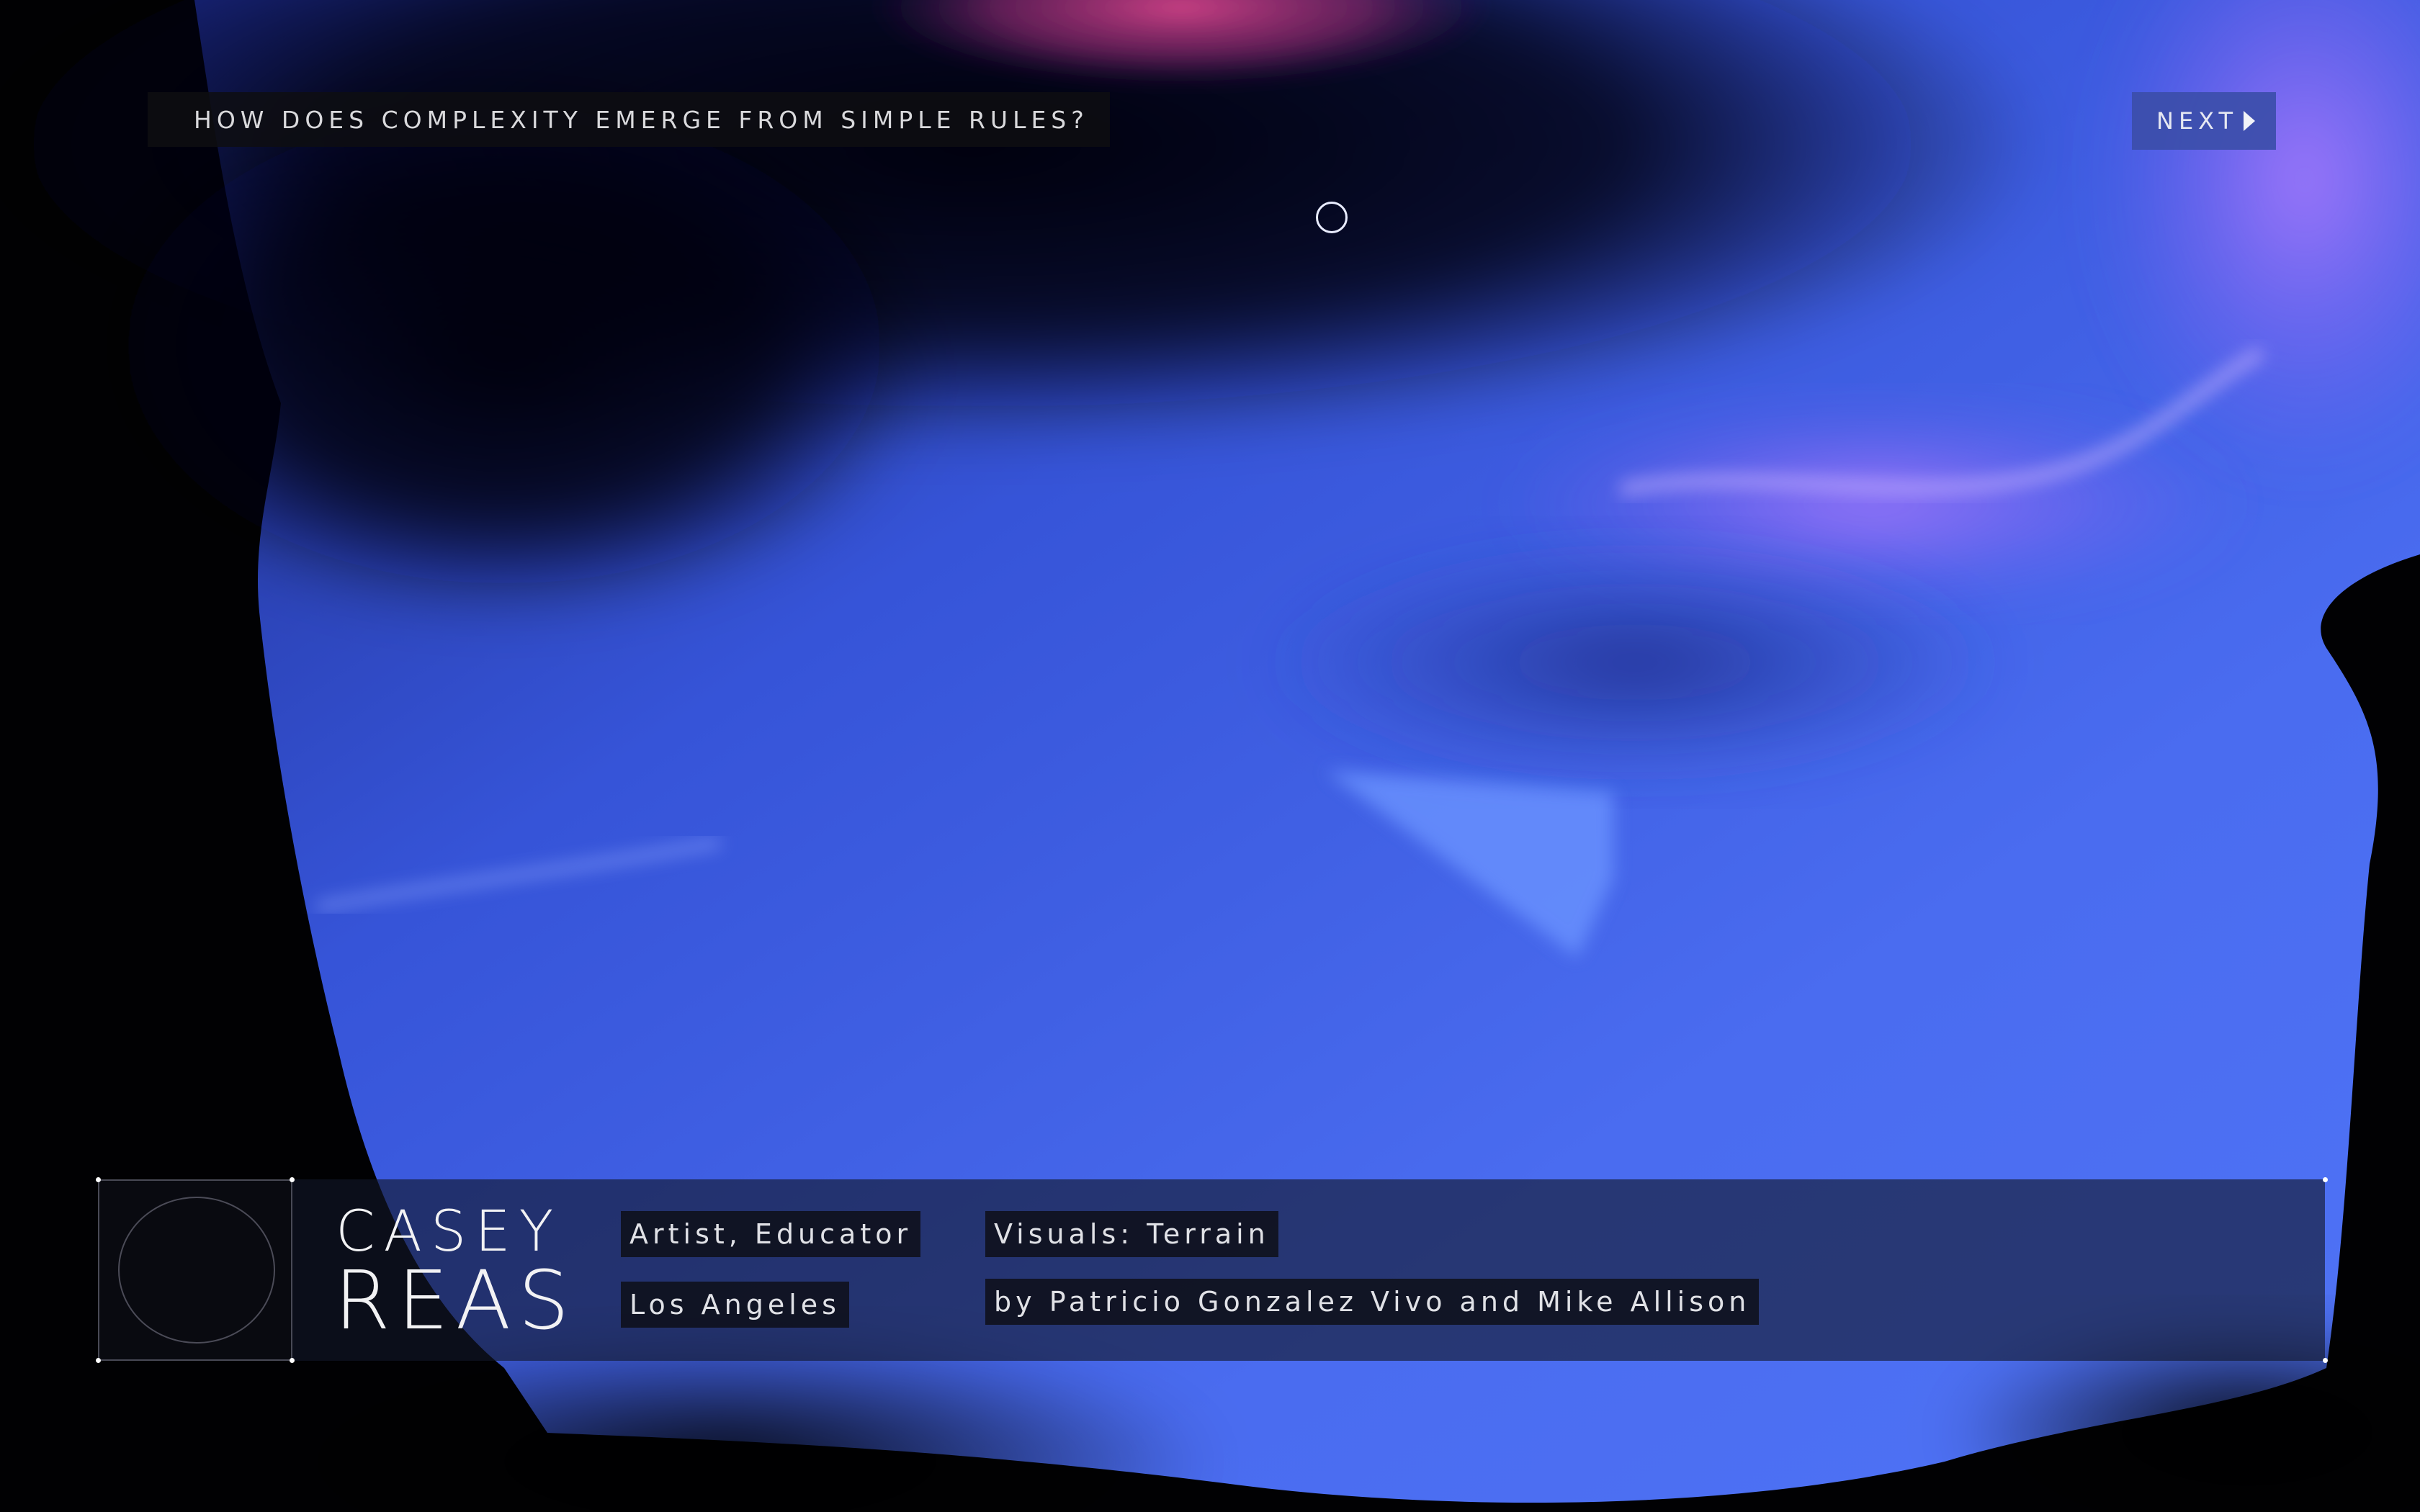 The image size is (2420, 1512). Describe the element at coordinates (2197, 121) in the screenshot. I see `next-label: NEXT` at that location.